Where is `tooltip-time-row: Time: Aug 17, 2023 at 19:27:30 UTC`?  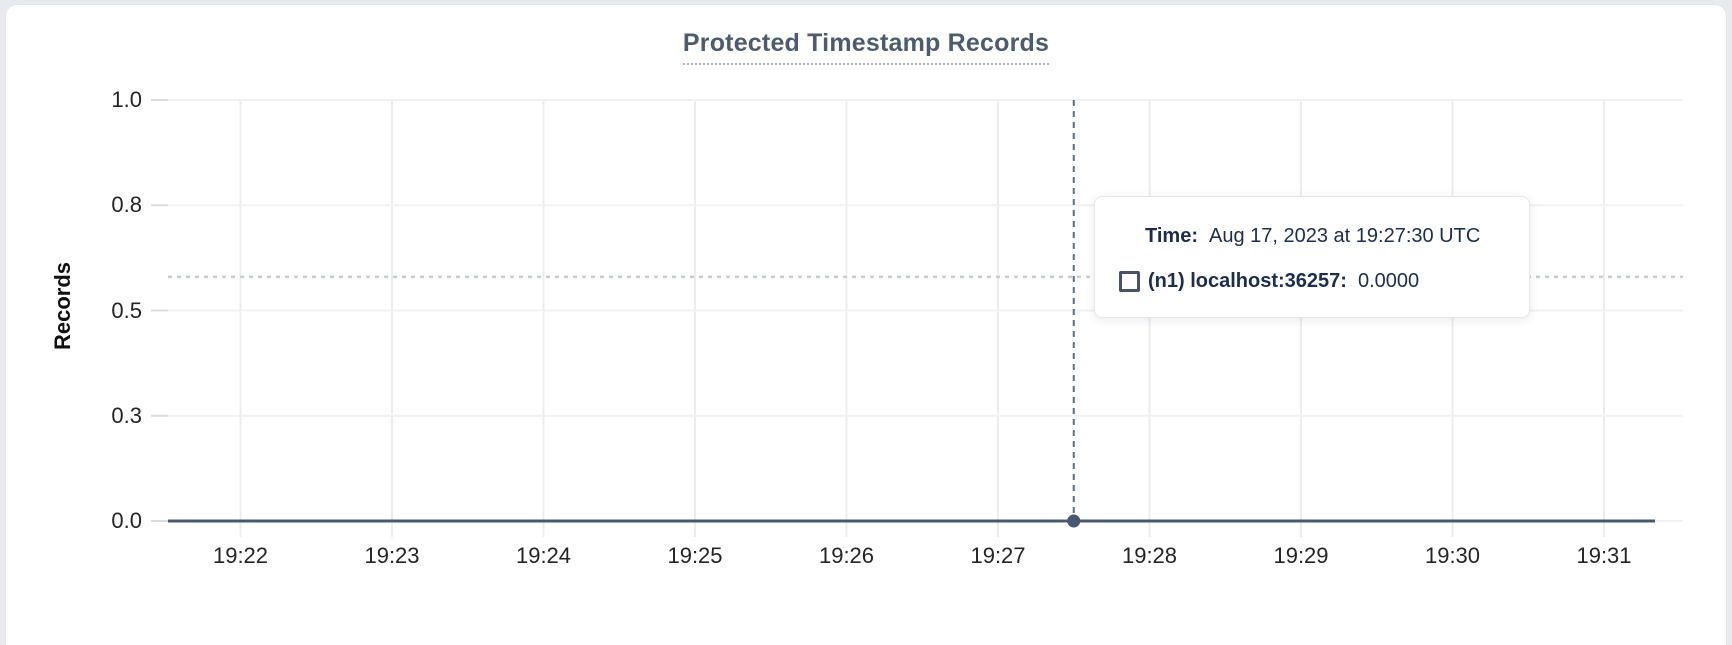 tooltip-time-row: Time: Aug 17, 2023 at 19:27:30 UTC is located at coordinates (1324, 236).